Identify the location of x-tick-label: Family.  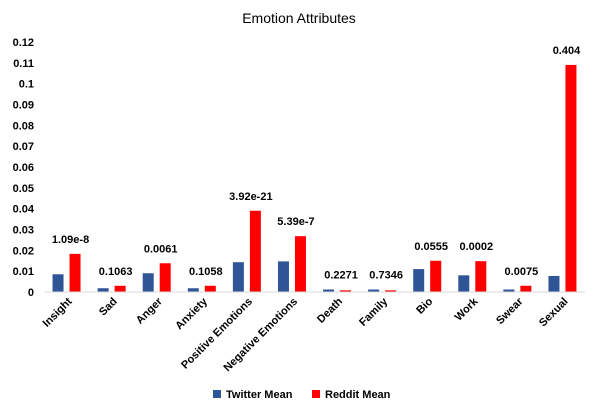
(374, 312).